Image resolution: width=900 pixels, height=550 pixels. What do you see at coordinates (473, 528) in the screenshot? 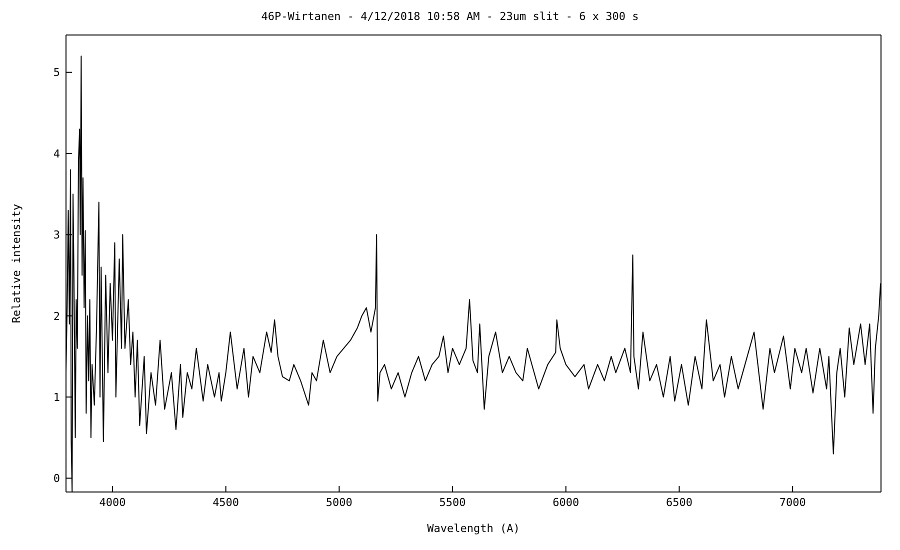
I see `x-axis-title: Wavelength (A)` at bounding box center [473, 528].